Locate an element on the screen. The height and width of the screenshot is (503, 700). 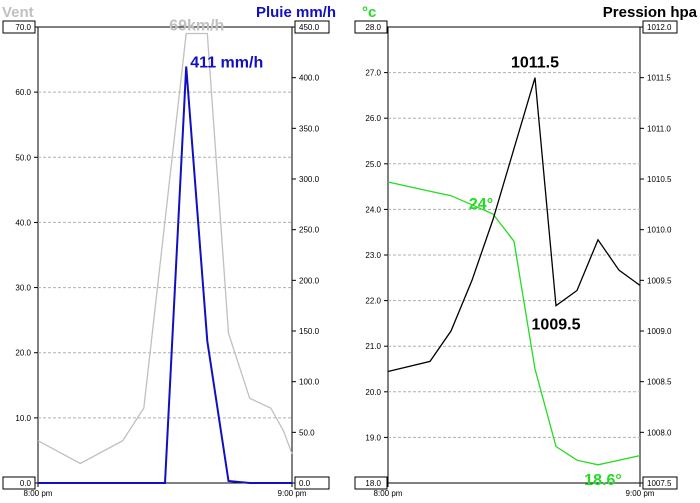
chart2-left-tick-label: 20.0 is located at coordinates (373, 392).